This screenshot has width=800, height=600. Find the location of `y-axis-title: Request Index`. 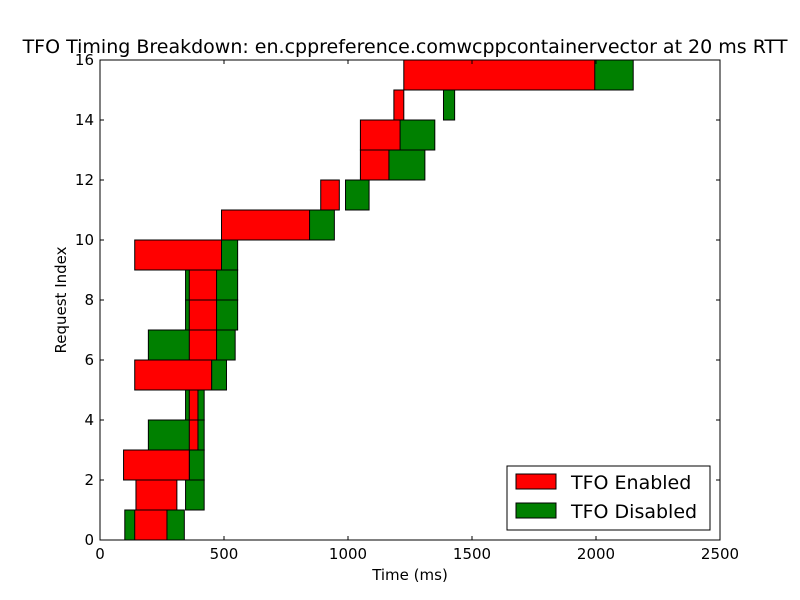

y-axis-title: Request Index is located at coordinates (61, 299).